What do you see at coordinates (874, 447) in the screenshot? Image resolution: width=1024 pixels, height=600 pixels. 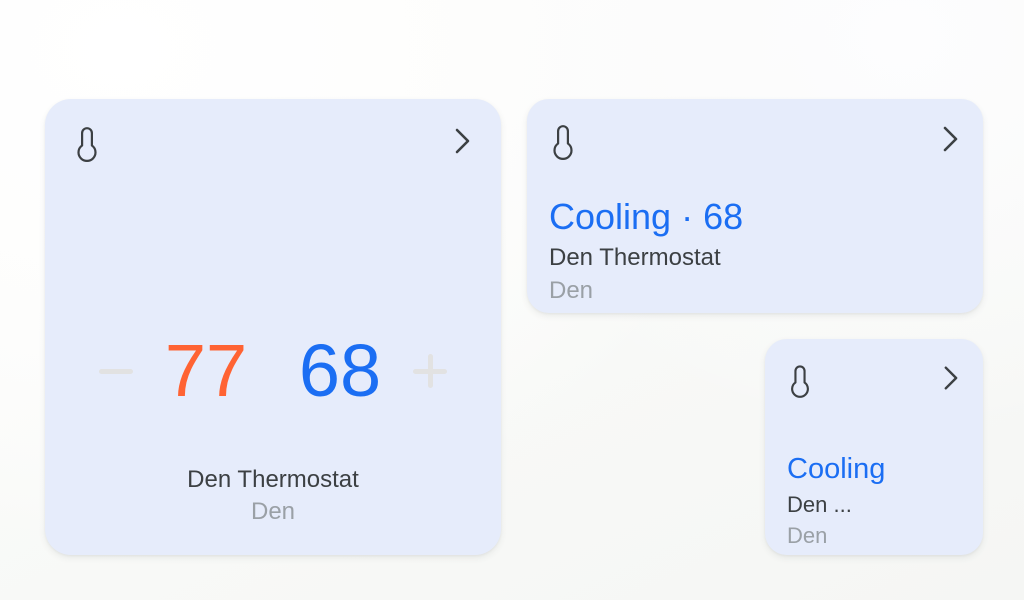 I see `thermostat-compact-card: Cooling Den ... Den` at bounding box center [874, 447].